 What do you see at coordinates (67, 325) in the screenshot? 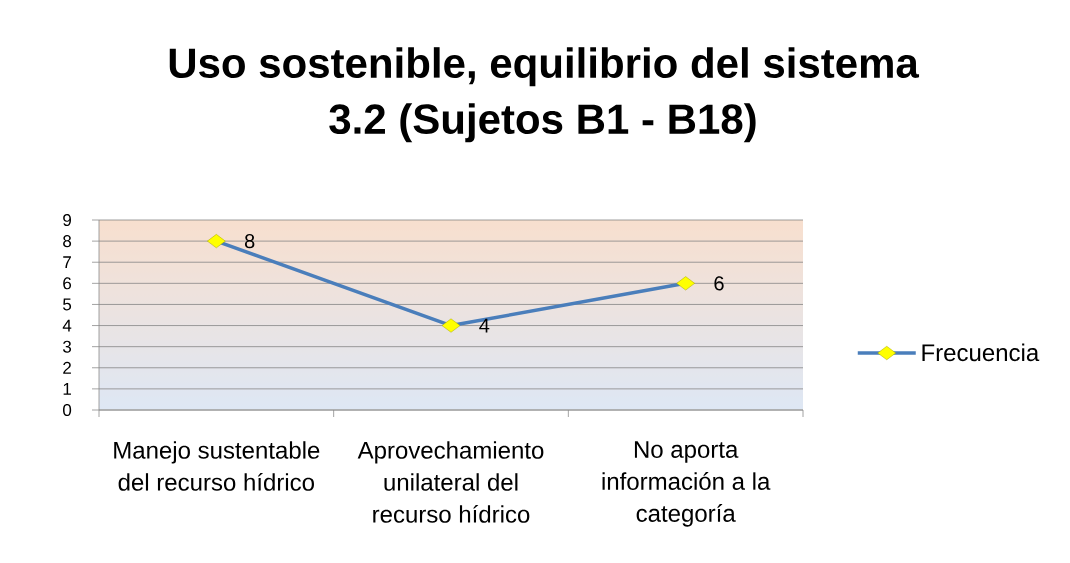
I see `y-tick-label: 4` at bounding box center [67, 325].